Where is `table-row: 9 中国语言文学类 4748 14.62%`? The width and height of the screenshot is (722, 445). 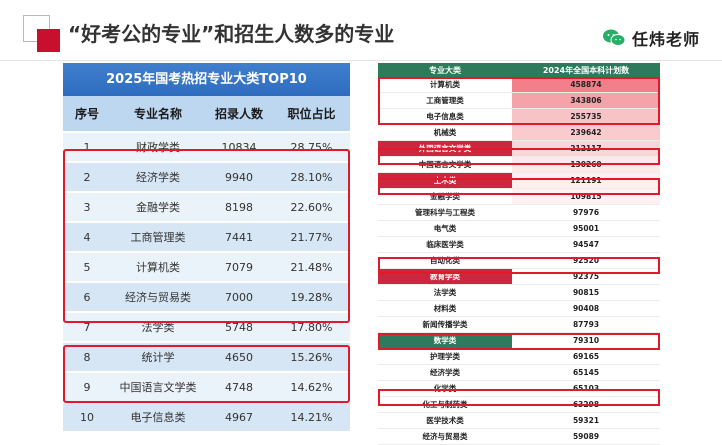 table-row: 9 中国语言文学类 4748 14.62% is located at coordinates (206, 386).